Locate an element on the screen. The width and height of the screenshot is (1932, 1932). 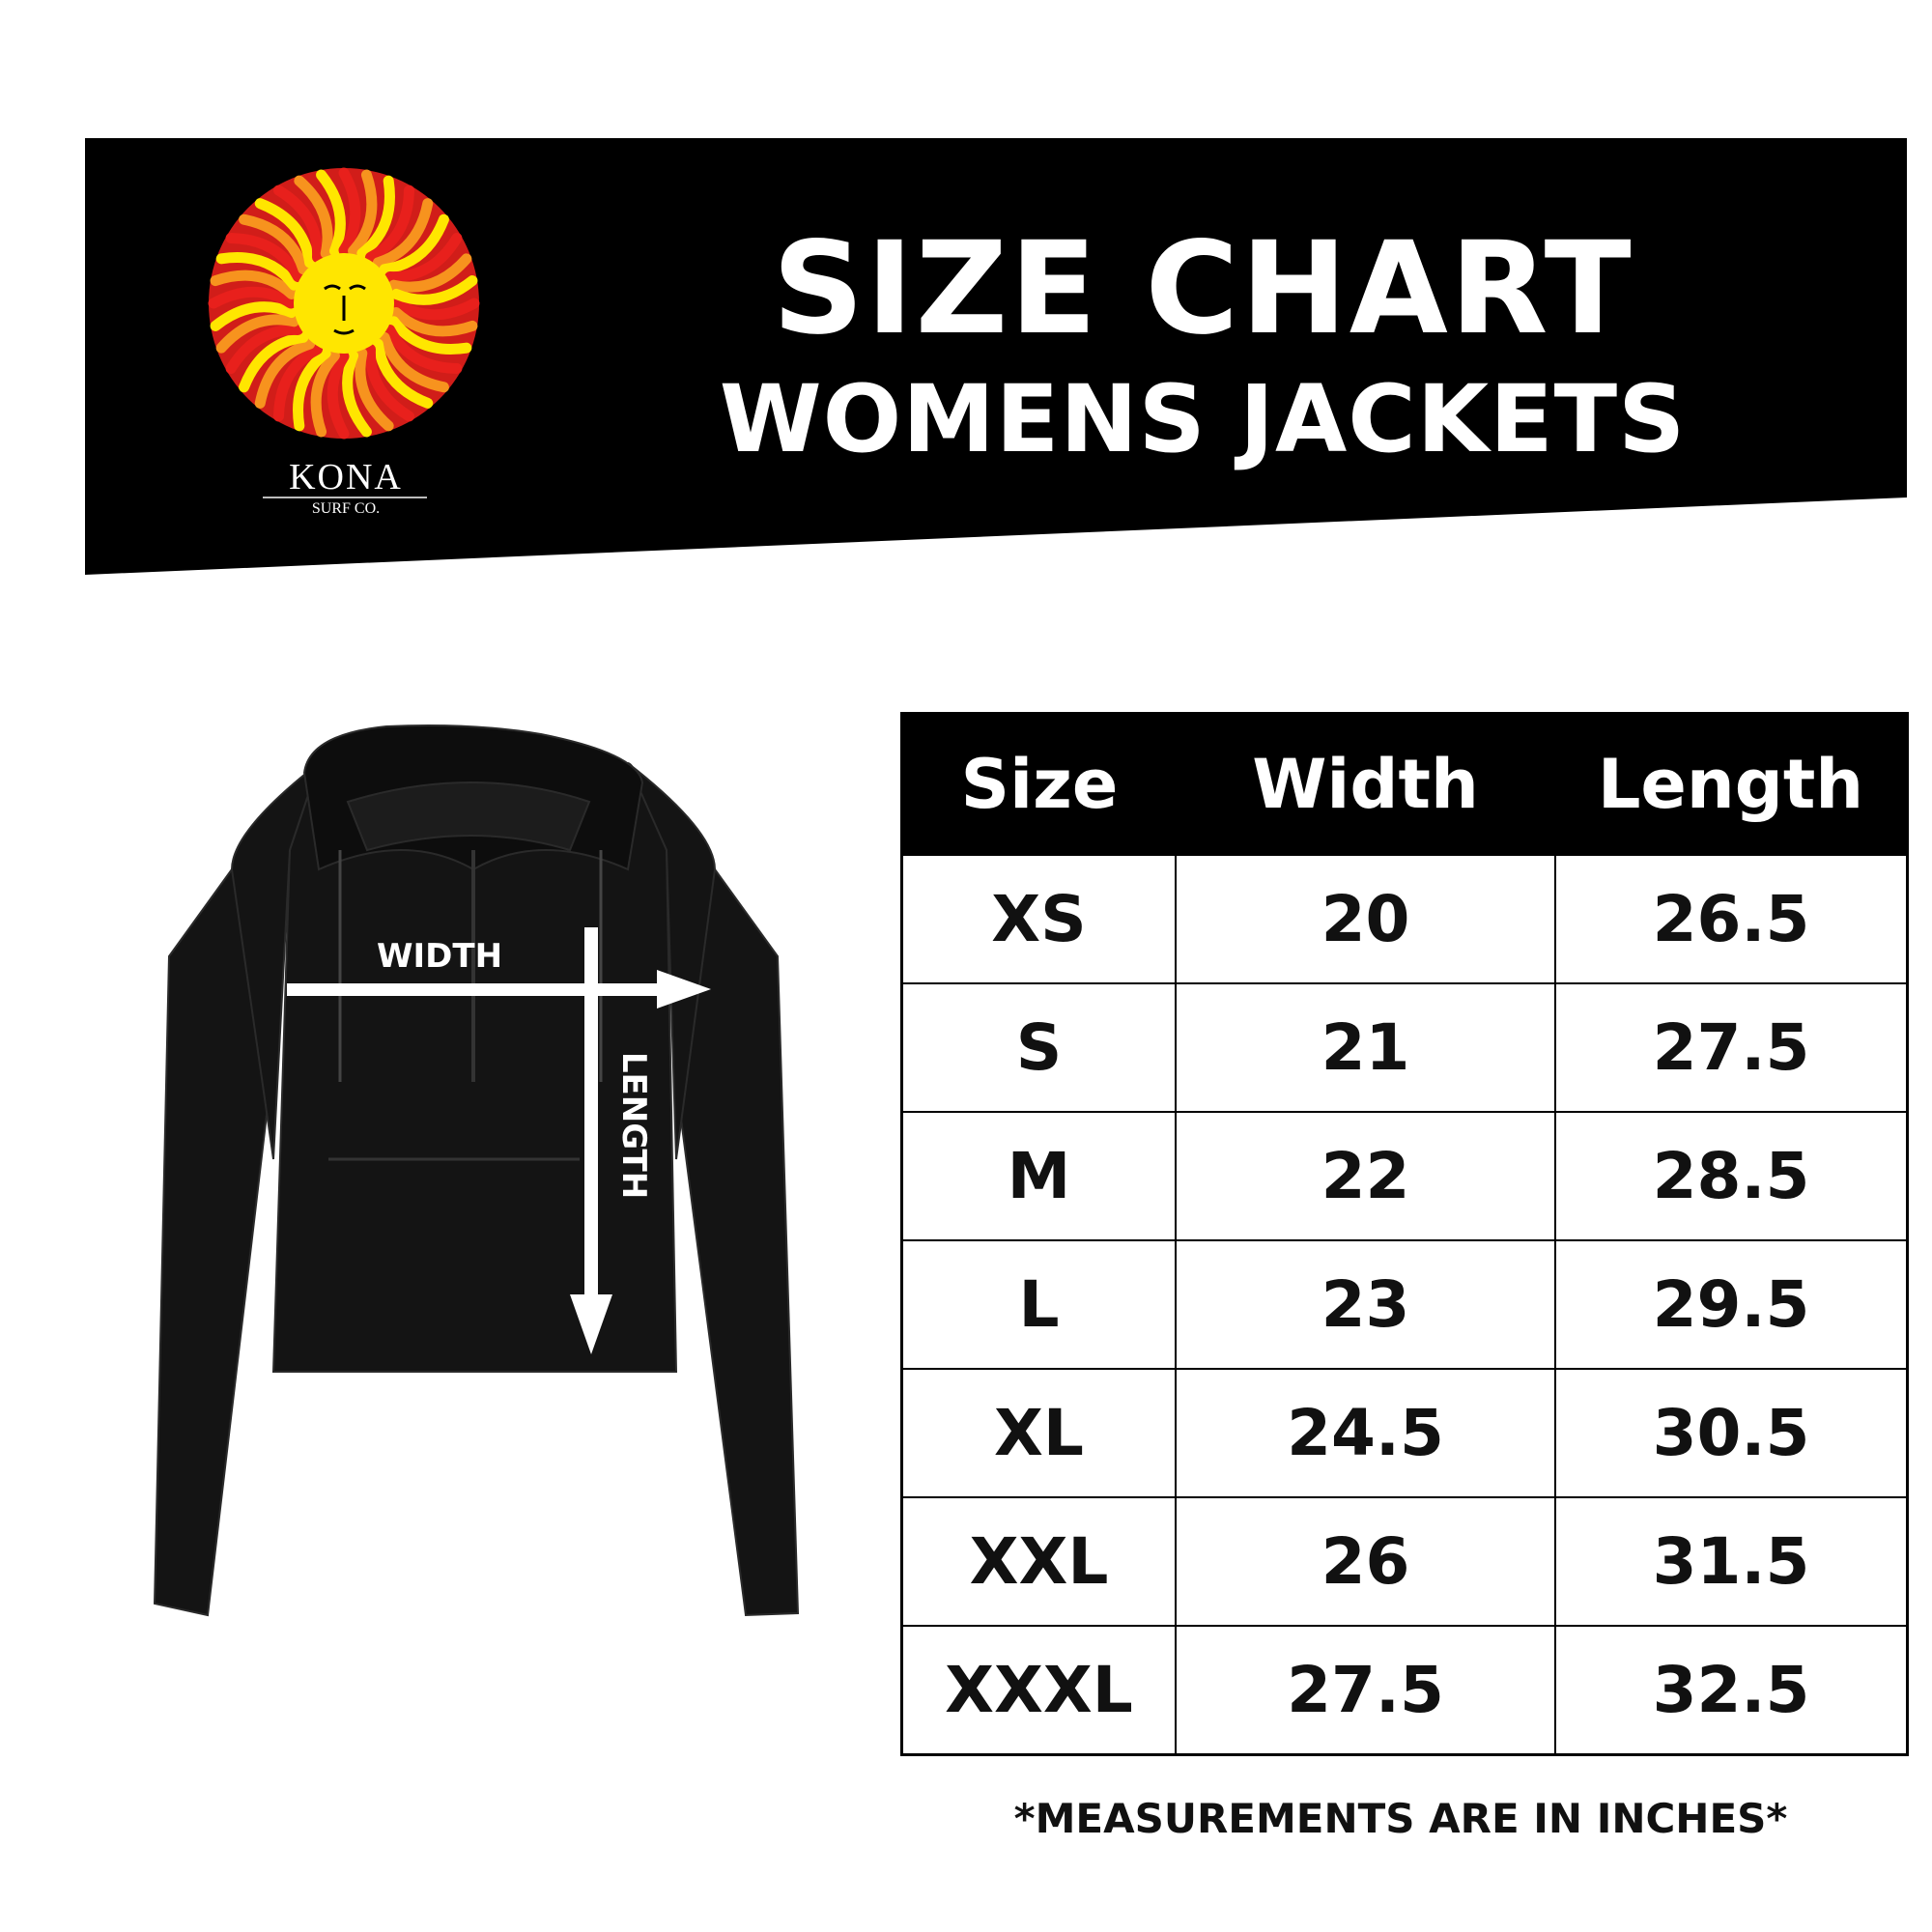
table-row: S 21 27.5 is located at coordinates (1404, 1047).